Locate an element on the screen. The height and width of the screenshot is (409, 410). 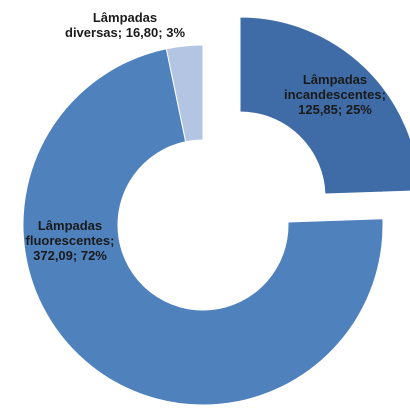
donut-segment is located at coordinates (184, 93).